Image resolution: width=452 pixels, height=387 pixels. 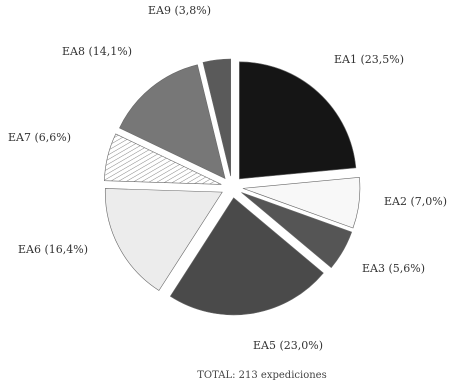 I want to click on slice-label-ea8: EA8 (14,1%), so click(x=97, y=51).